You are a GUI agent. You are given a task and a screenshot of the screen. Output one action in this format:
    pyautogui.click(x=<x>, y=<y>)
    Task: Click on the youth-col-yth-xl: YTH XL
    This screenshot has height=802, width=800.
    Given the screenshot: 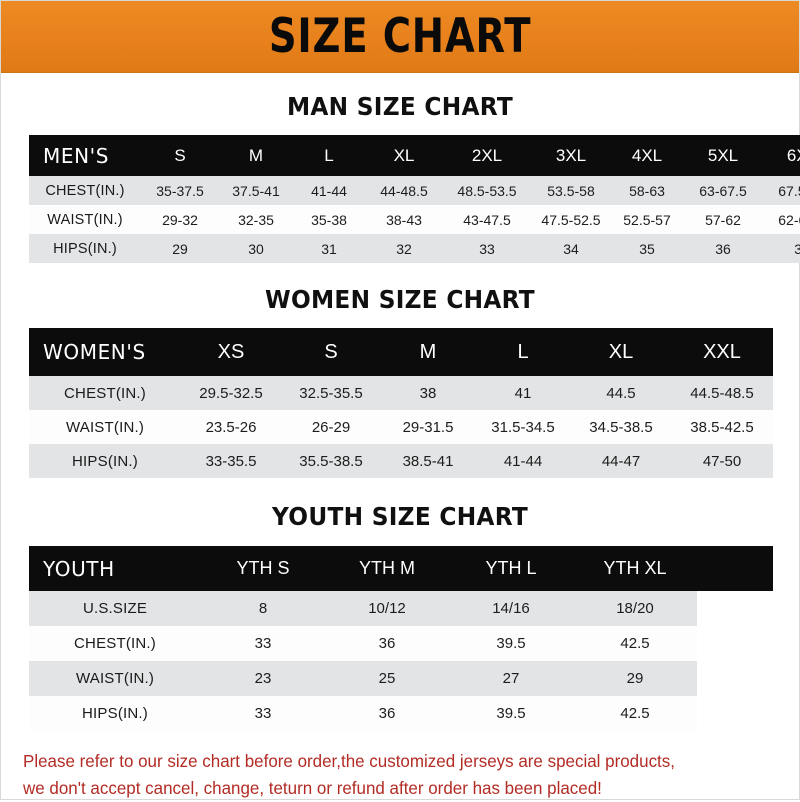 What is the action you would take?
    pyautogui.click(x=635, y=568)
    